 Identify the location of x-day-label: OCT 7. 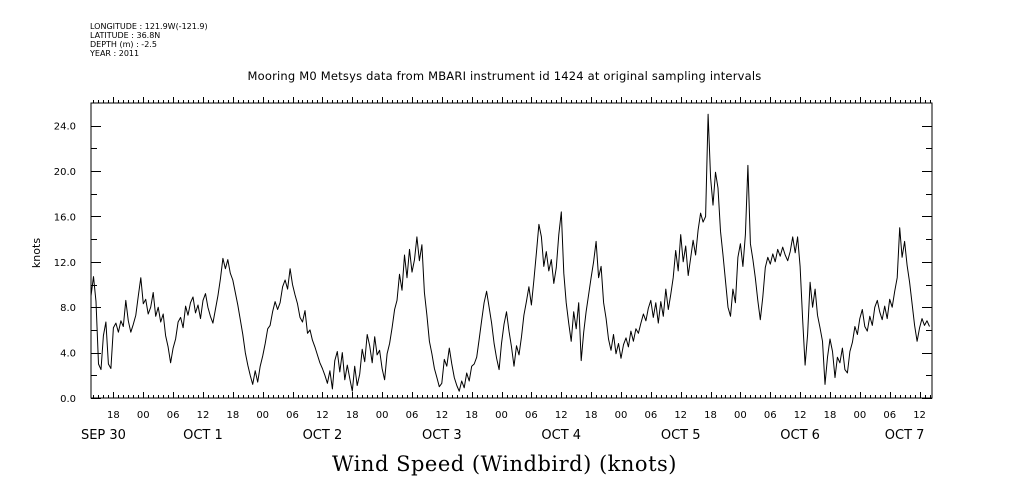
(905, 435).